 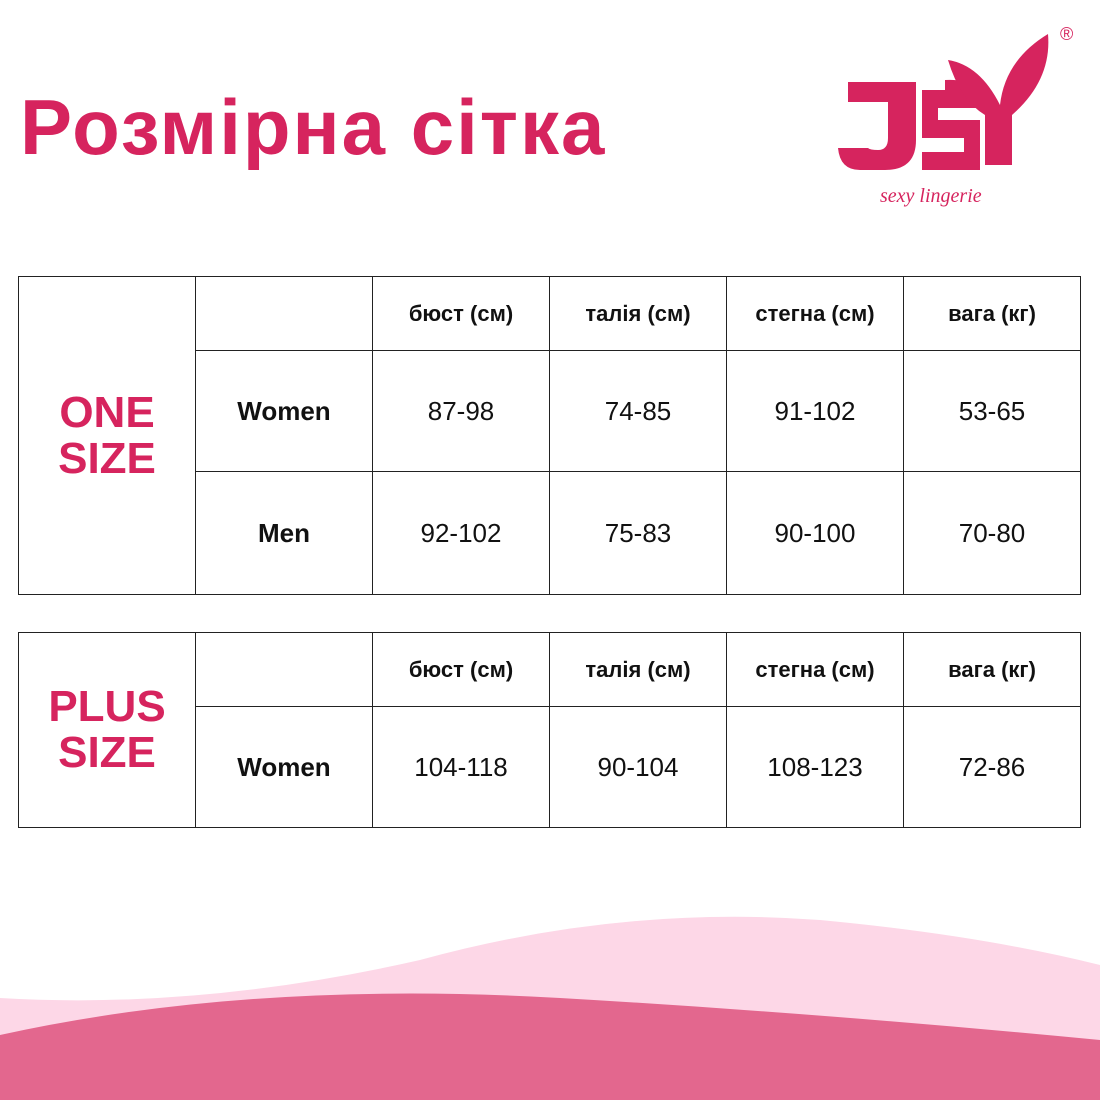 I want to click on cell: 90-100, so click(x=815, y=533).